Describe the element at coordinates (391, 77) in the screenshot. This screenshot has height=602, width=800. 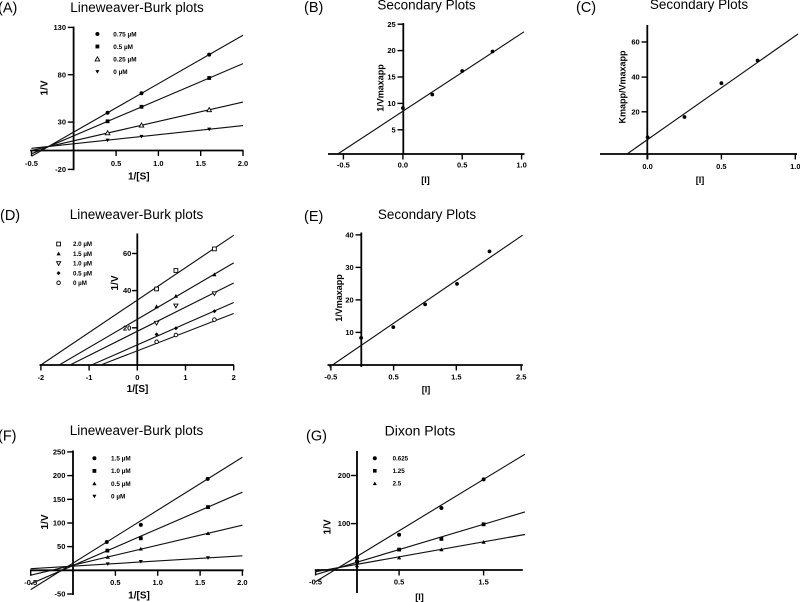
I see `svg-text: 15` at that location.